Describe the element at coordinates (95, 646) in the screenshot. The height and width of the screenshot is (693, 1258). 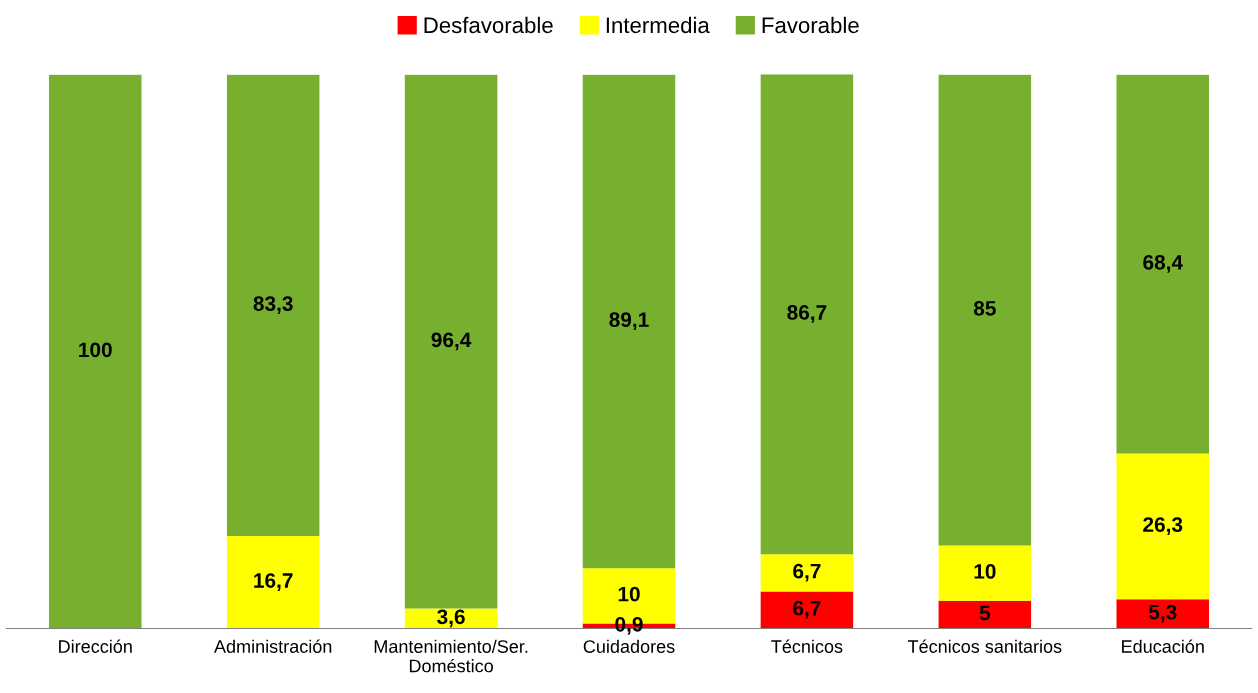
I see `x-tick-label: Dirección` at that location.